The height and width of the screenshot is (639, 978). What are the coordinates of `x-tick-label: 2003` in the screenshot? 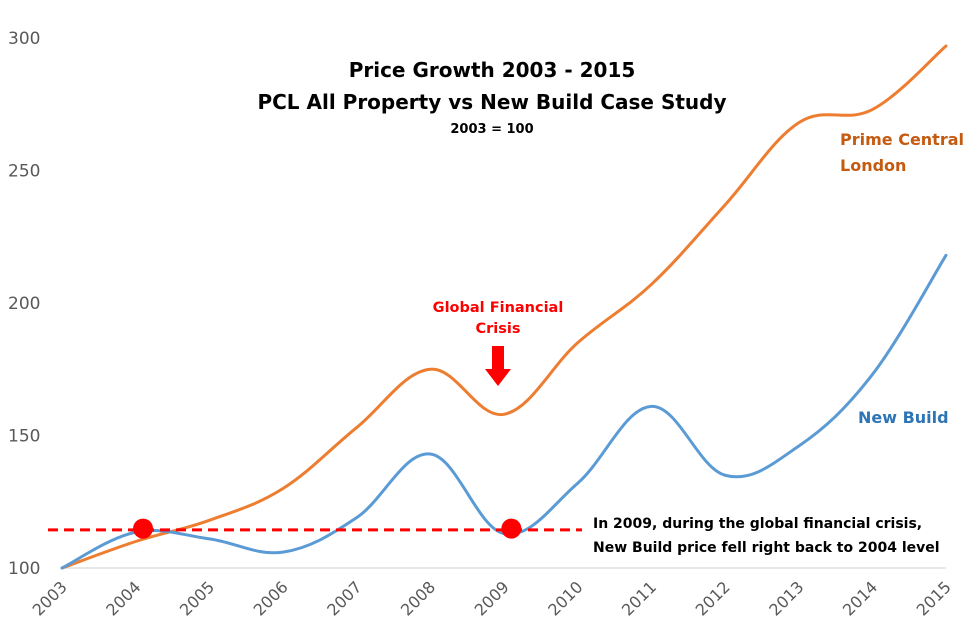 It's located at (50, 598).